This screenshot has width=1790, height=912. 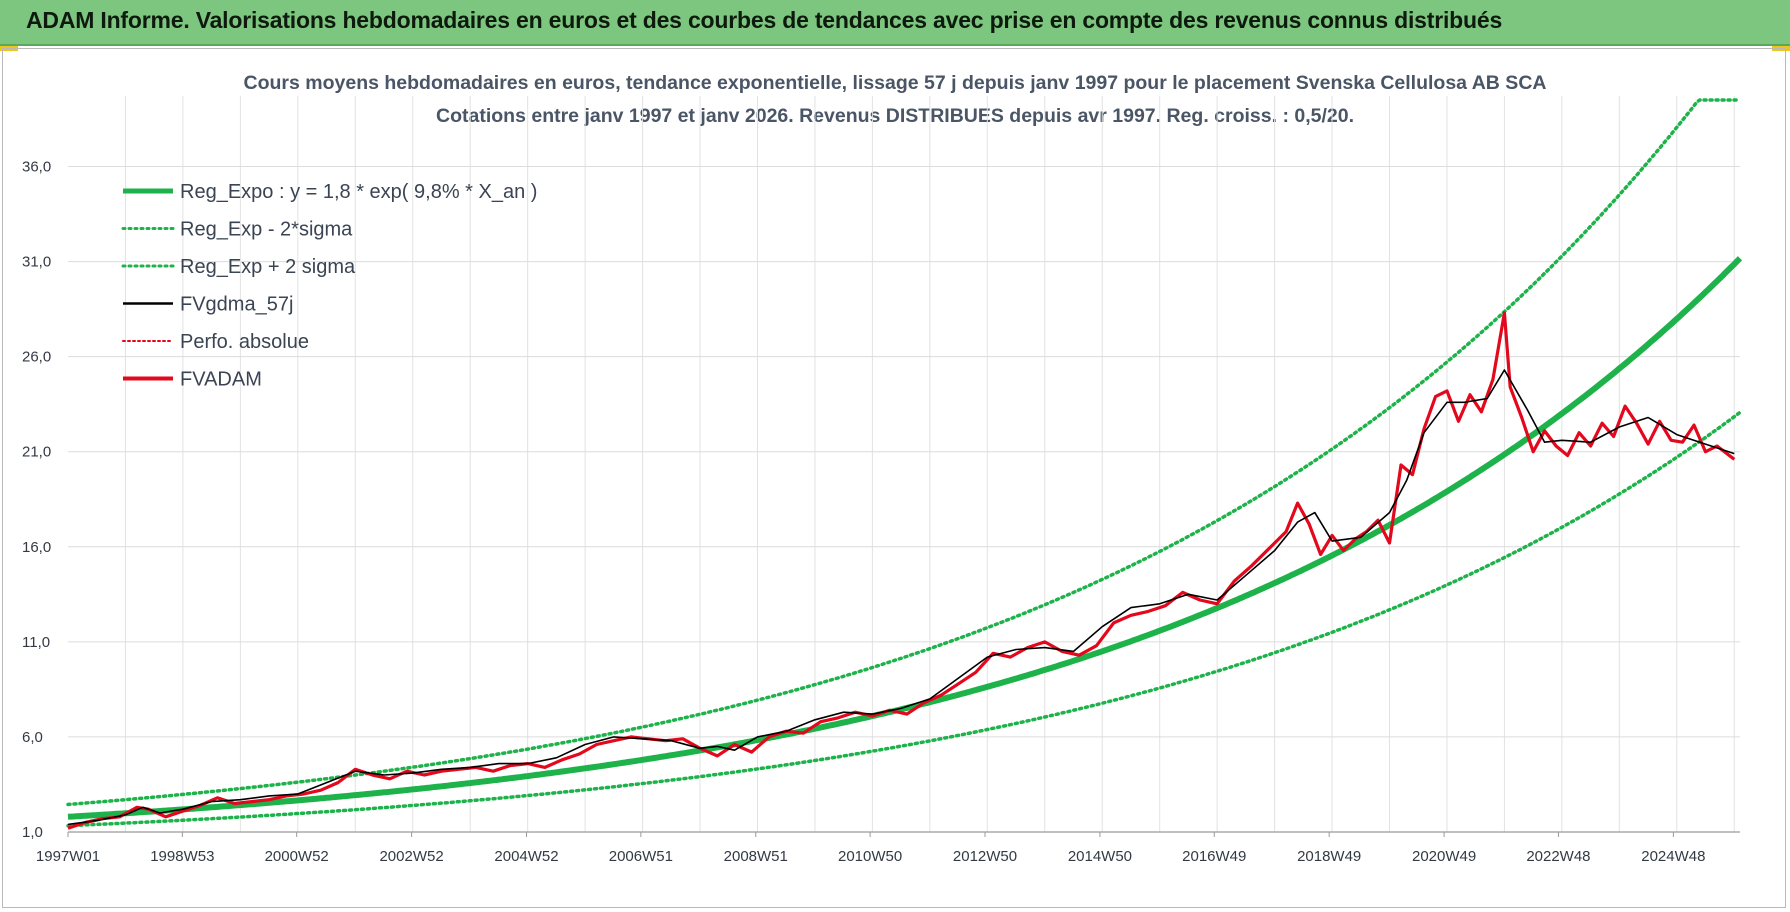 I want to click on y-tick-label: 1,0, so click(x=32, y=832).